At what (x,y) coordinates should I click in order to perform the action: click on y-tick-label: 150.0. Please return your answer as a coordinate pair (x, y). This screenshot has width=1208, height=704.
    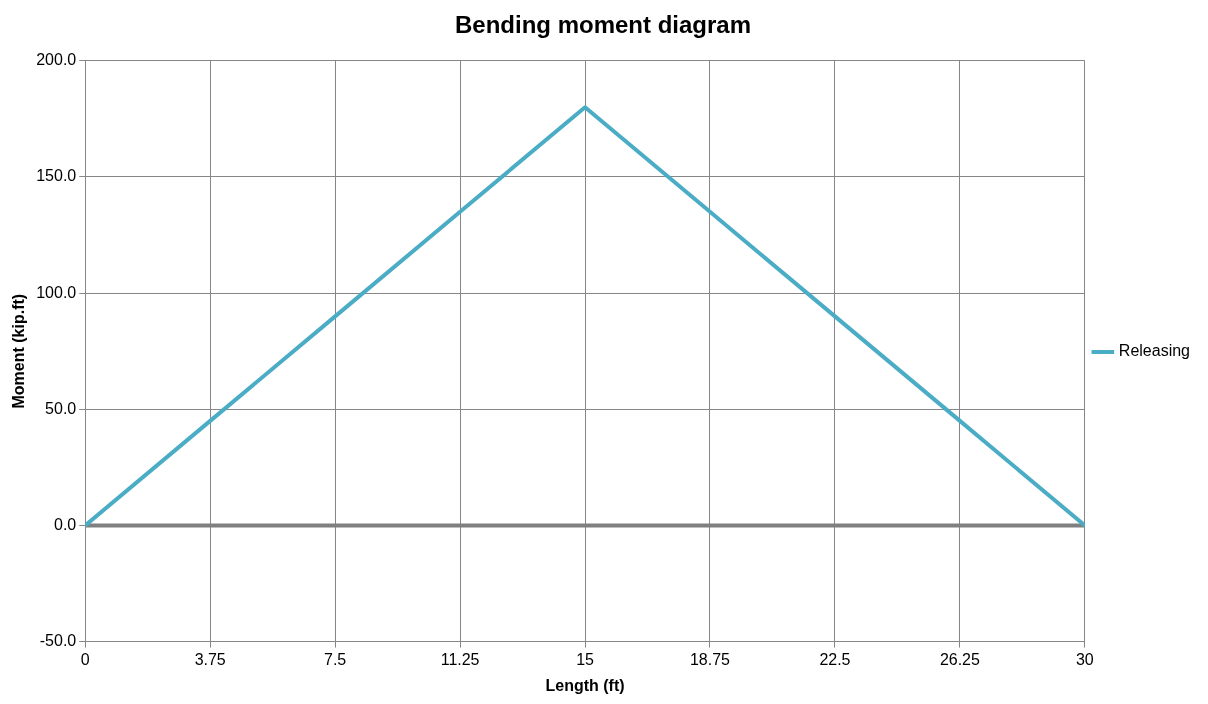
    Looking at the image, I should click on (56, 176).